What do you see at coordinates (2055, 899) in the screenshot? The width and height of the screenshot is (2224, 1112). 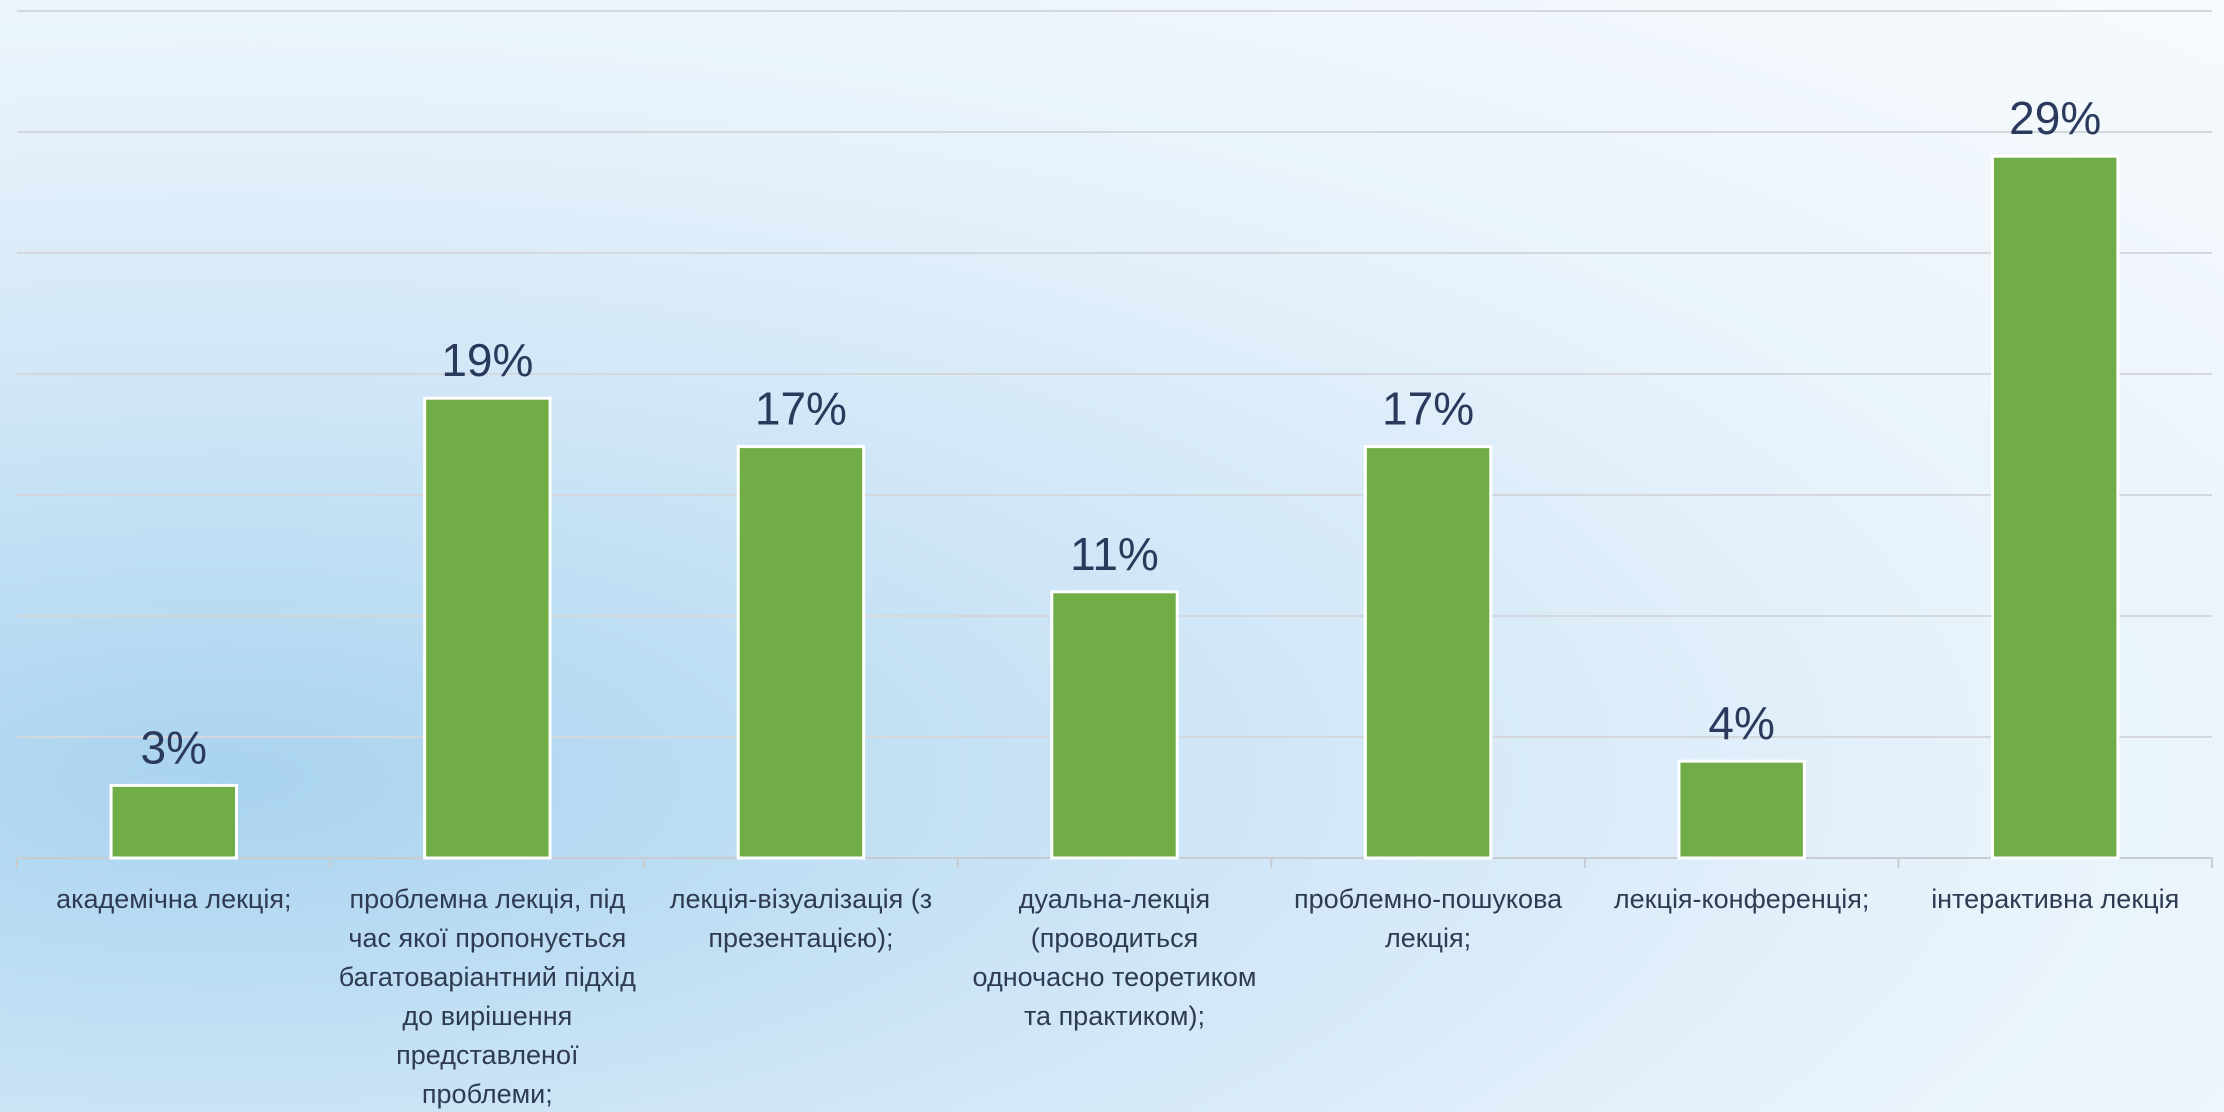 I see `x-tick-label: інтерактивна лекція` at bounding box center [2055, 899].